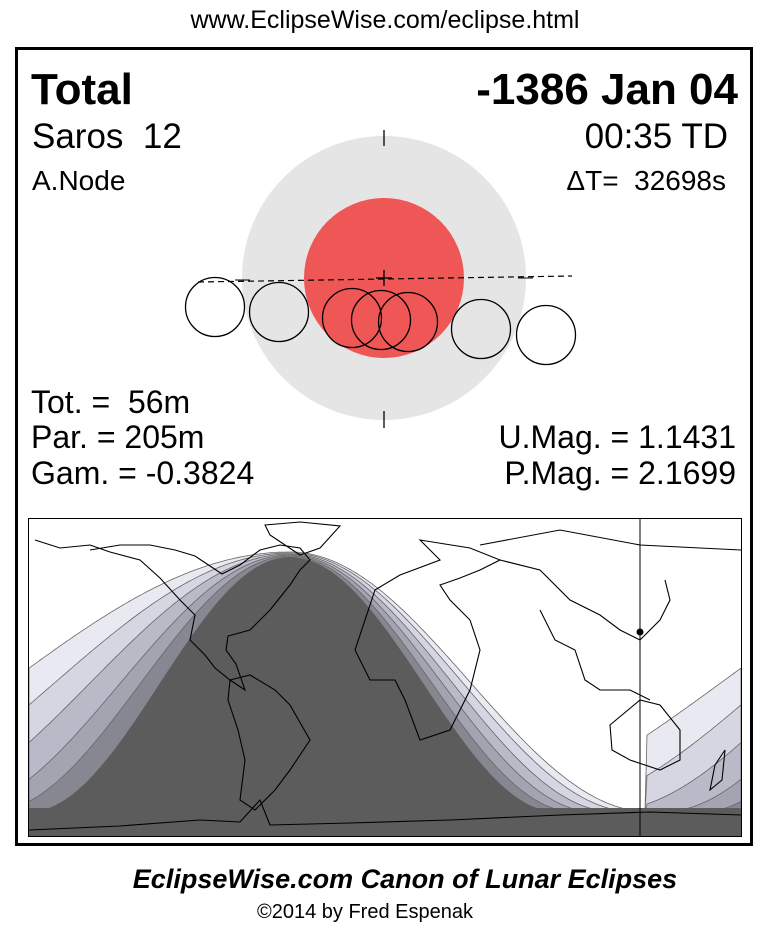 This screenshot has height=940, width=770. I want to click on gamma: Gam. = -0.3824, so click(143, 473).